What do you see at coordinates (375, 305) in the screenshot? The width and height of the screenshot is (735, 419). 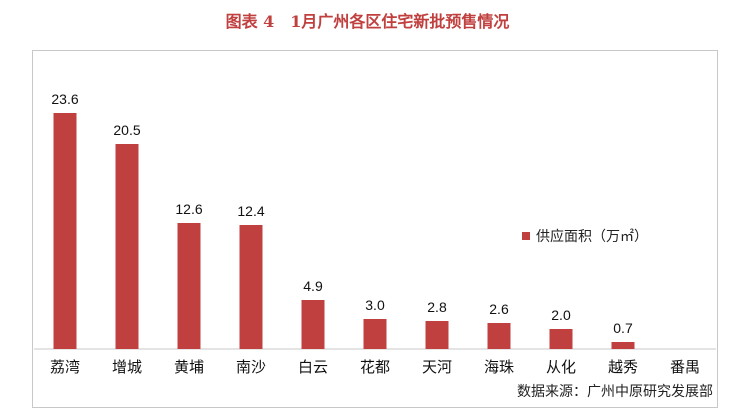 I see `bar-value-label: 3.0` at bounding box center [375, 305].